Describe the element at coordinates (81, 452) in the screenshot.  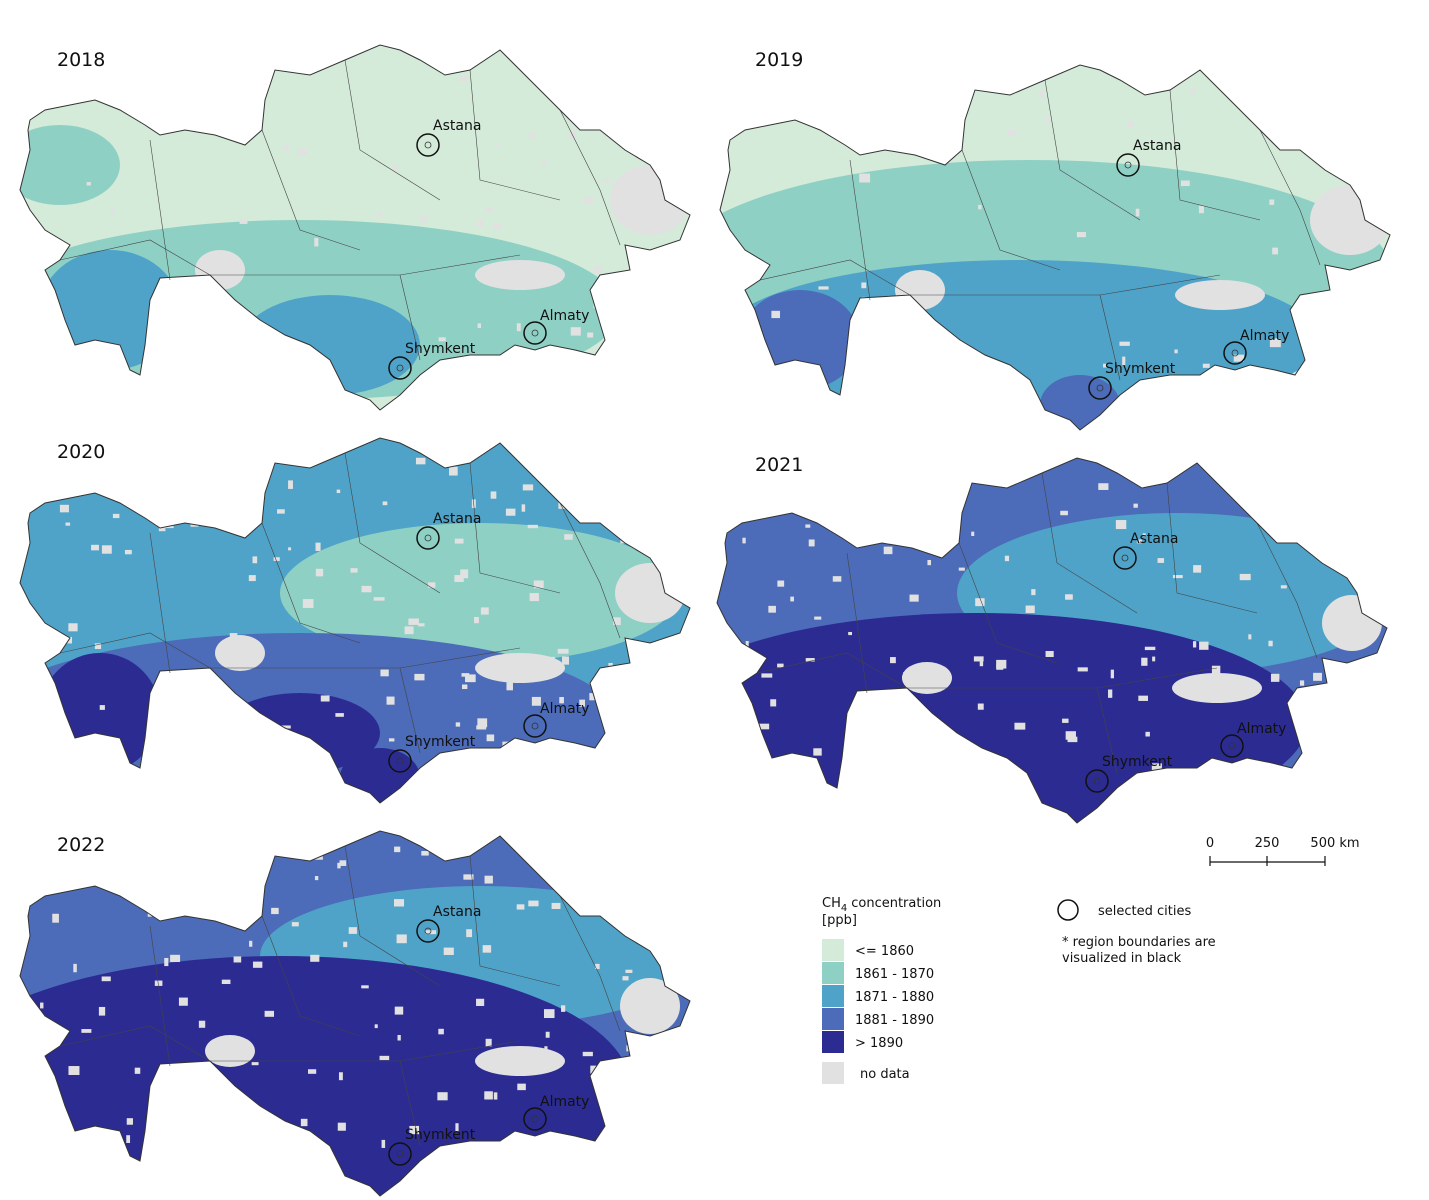
I see `panel-year: 2020` at that location.